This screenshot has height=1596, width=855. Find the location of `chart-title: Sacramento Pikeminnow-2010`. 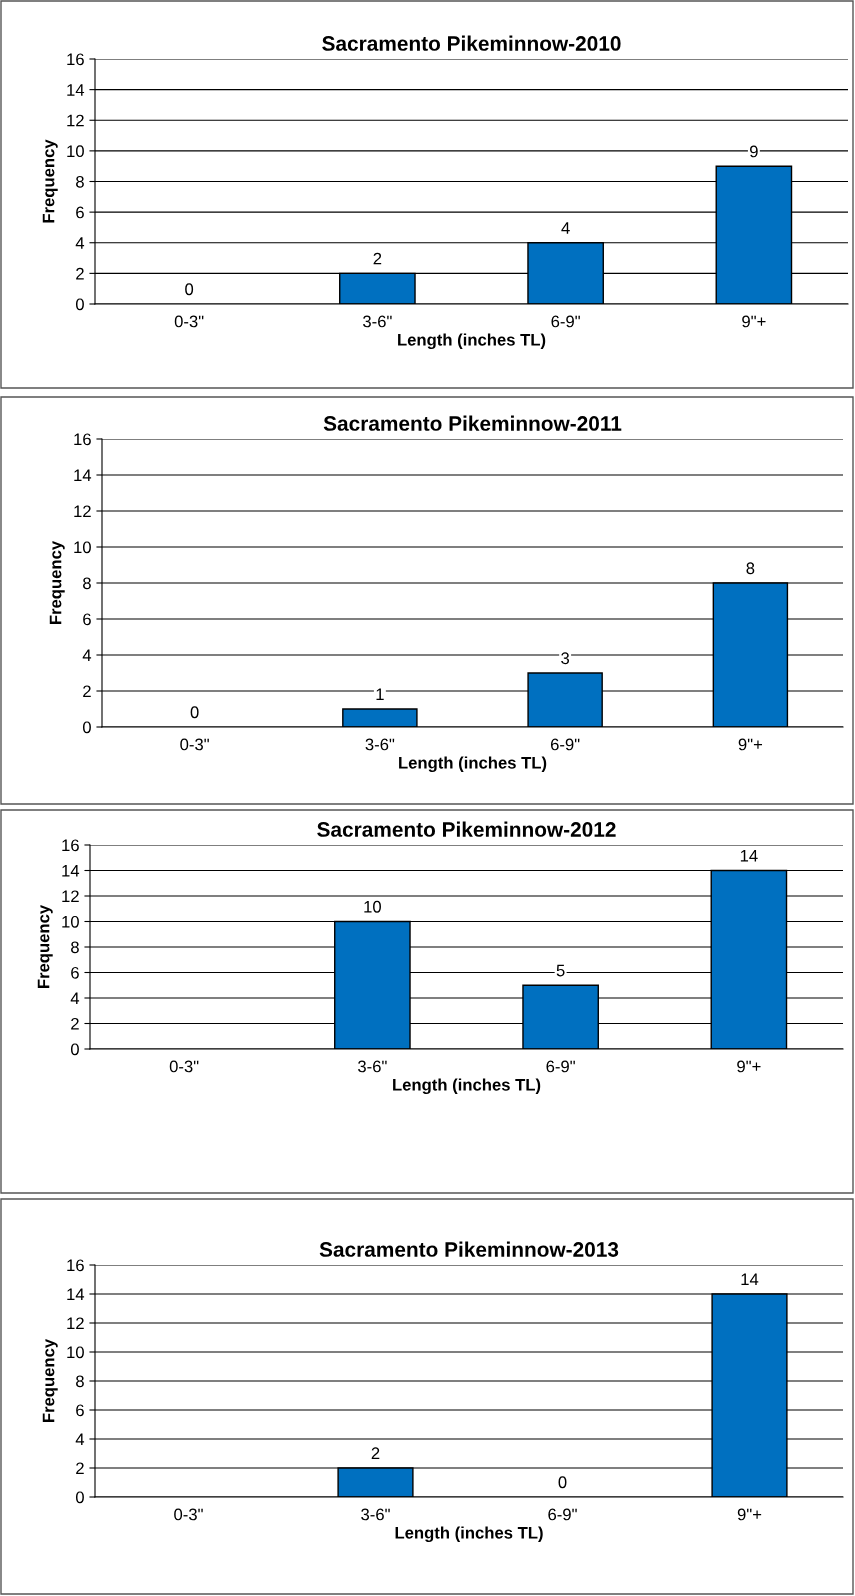

chart-title: Sacramento Pikeminnow-2010 is located at coordinates (471, 43).